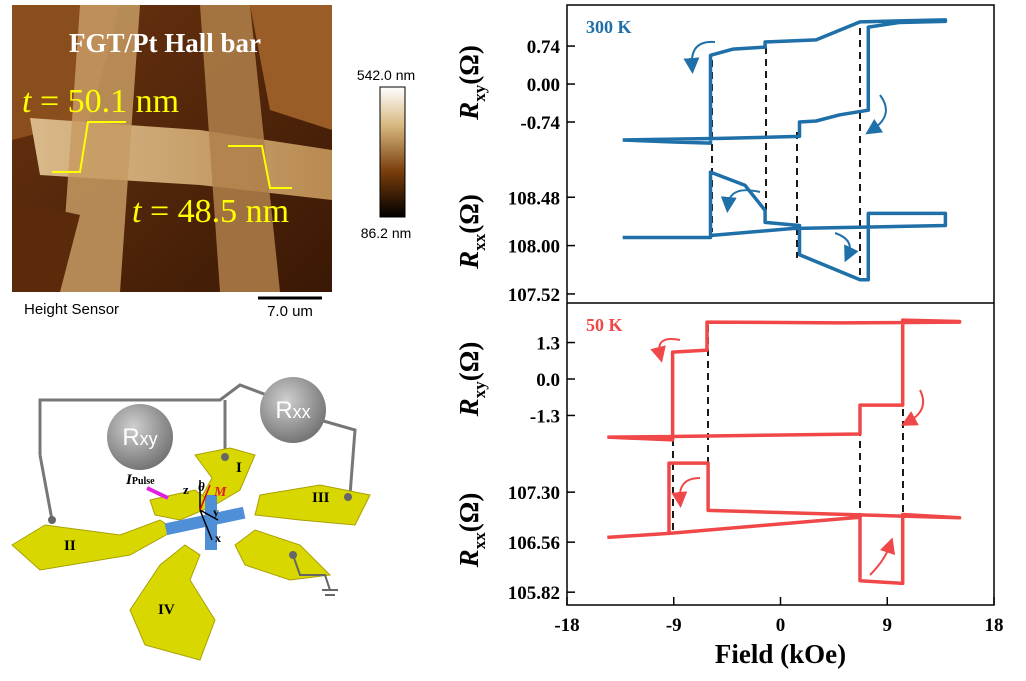 The height and width of the screenshot is (681, 1026). I want to click on y-tick-label: 0.74, so click(544, 47).